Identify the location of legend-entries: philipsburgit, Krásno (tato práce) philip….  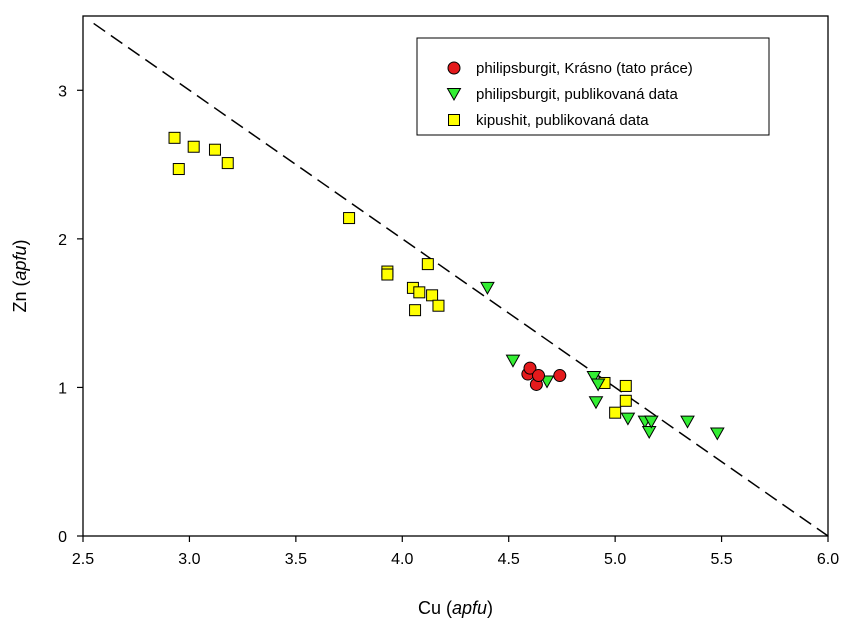
(569, 94).